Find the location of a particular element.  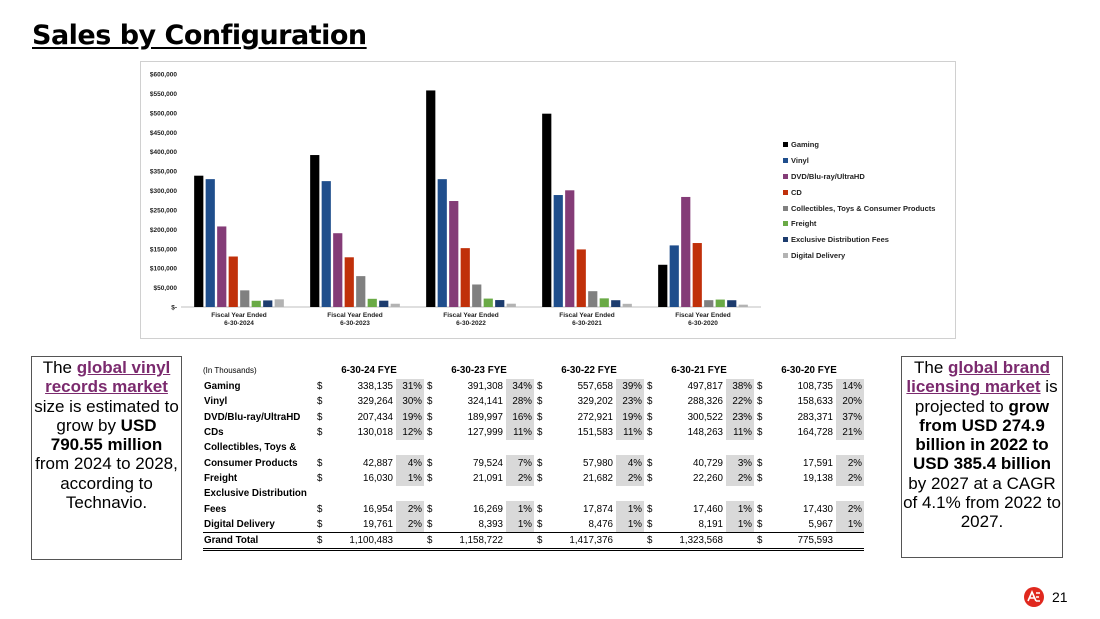

percent-cell: 7% is located at coordinates (520, 463).